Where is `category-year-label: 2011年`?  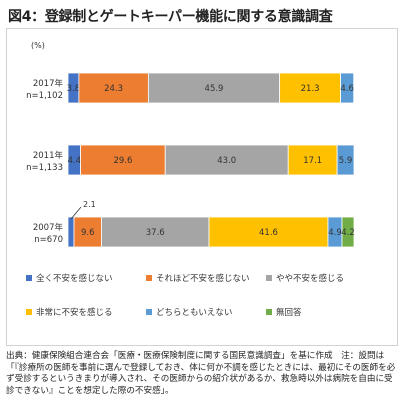 category-year-label: 2011年 is located at coordinates (48, 155).